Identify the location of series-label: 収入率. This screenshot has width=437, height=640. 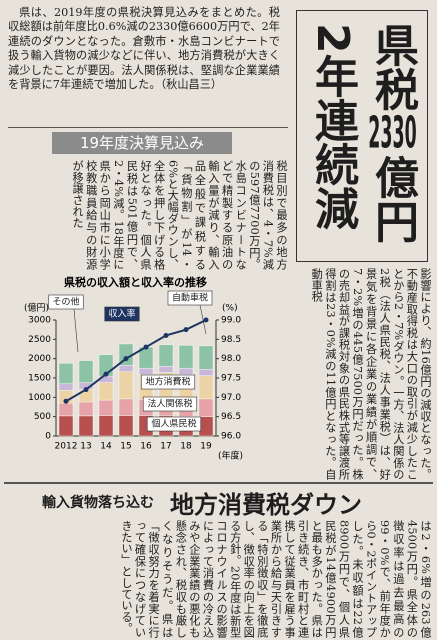
(121, 314).